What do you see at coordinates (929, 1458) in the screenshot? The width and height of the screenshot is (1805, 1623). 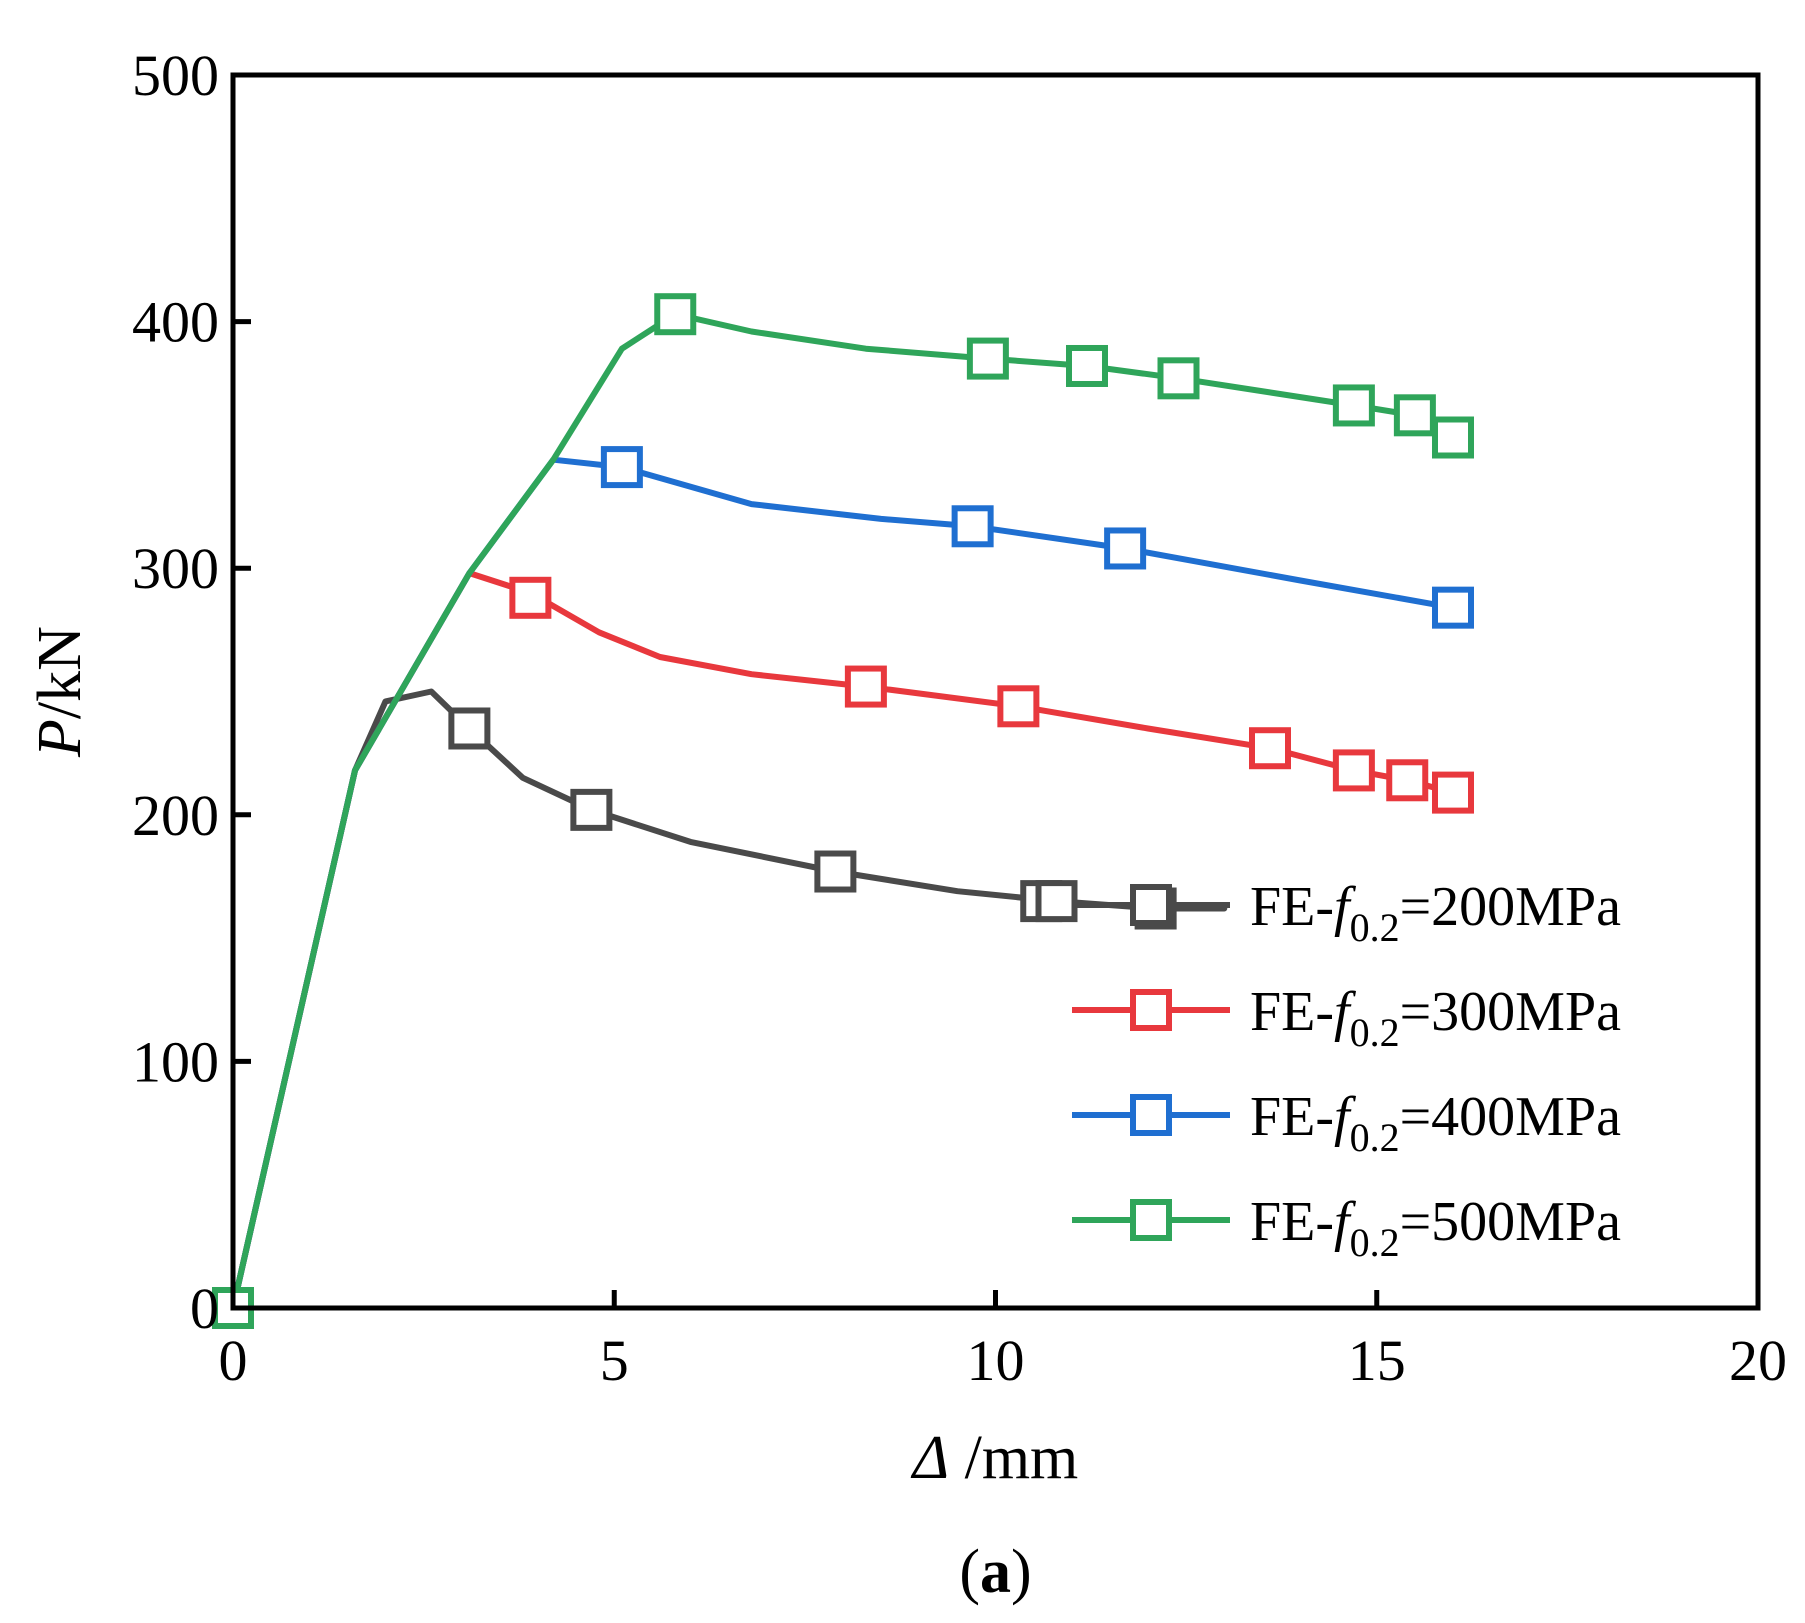 I see `x-axis-symbol: Δ` at bounding box center [929, 1458].